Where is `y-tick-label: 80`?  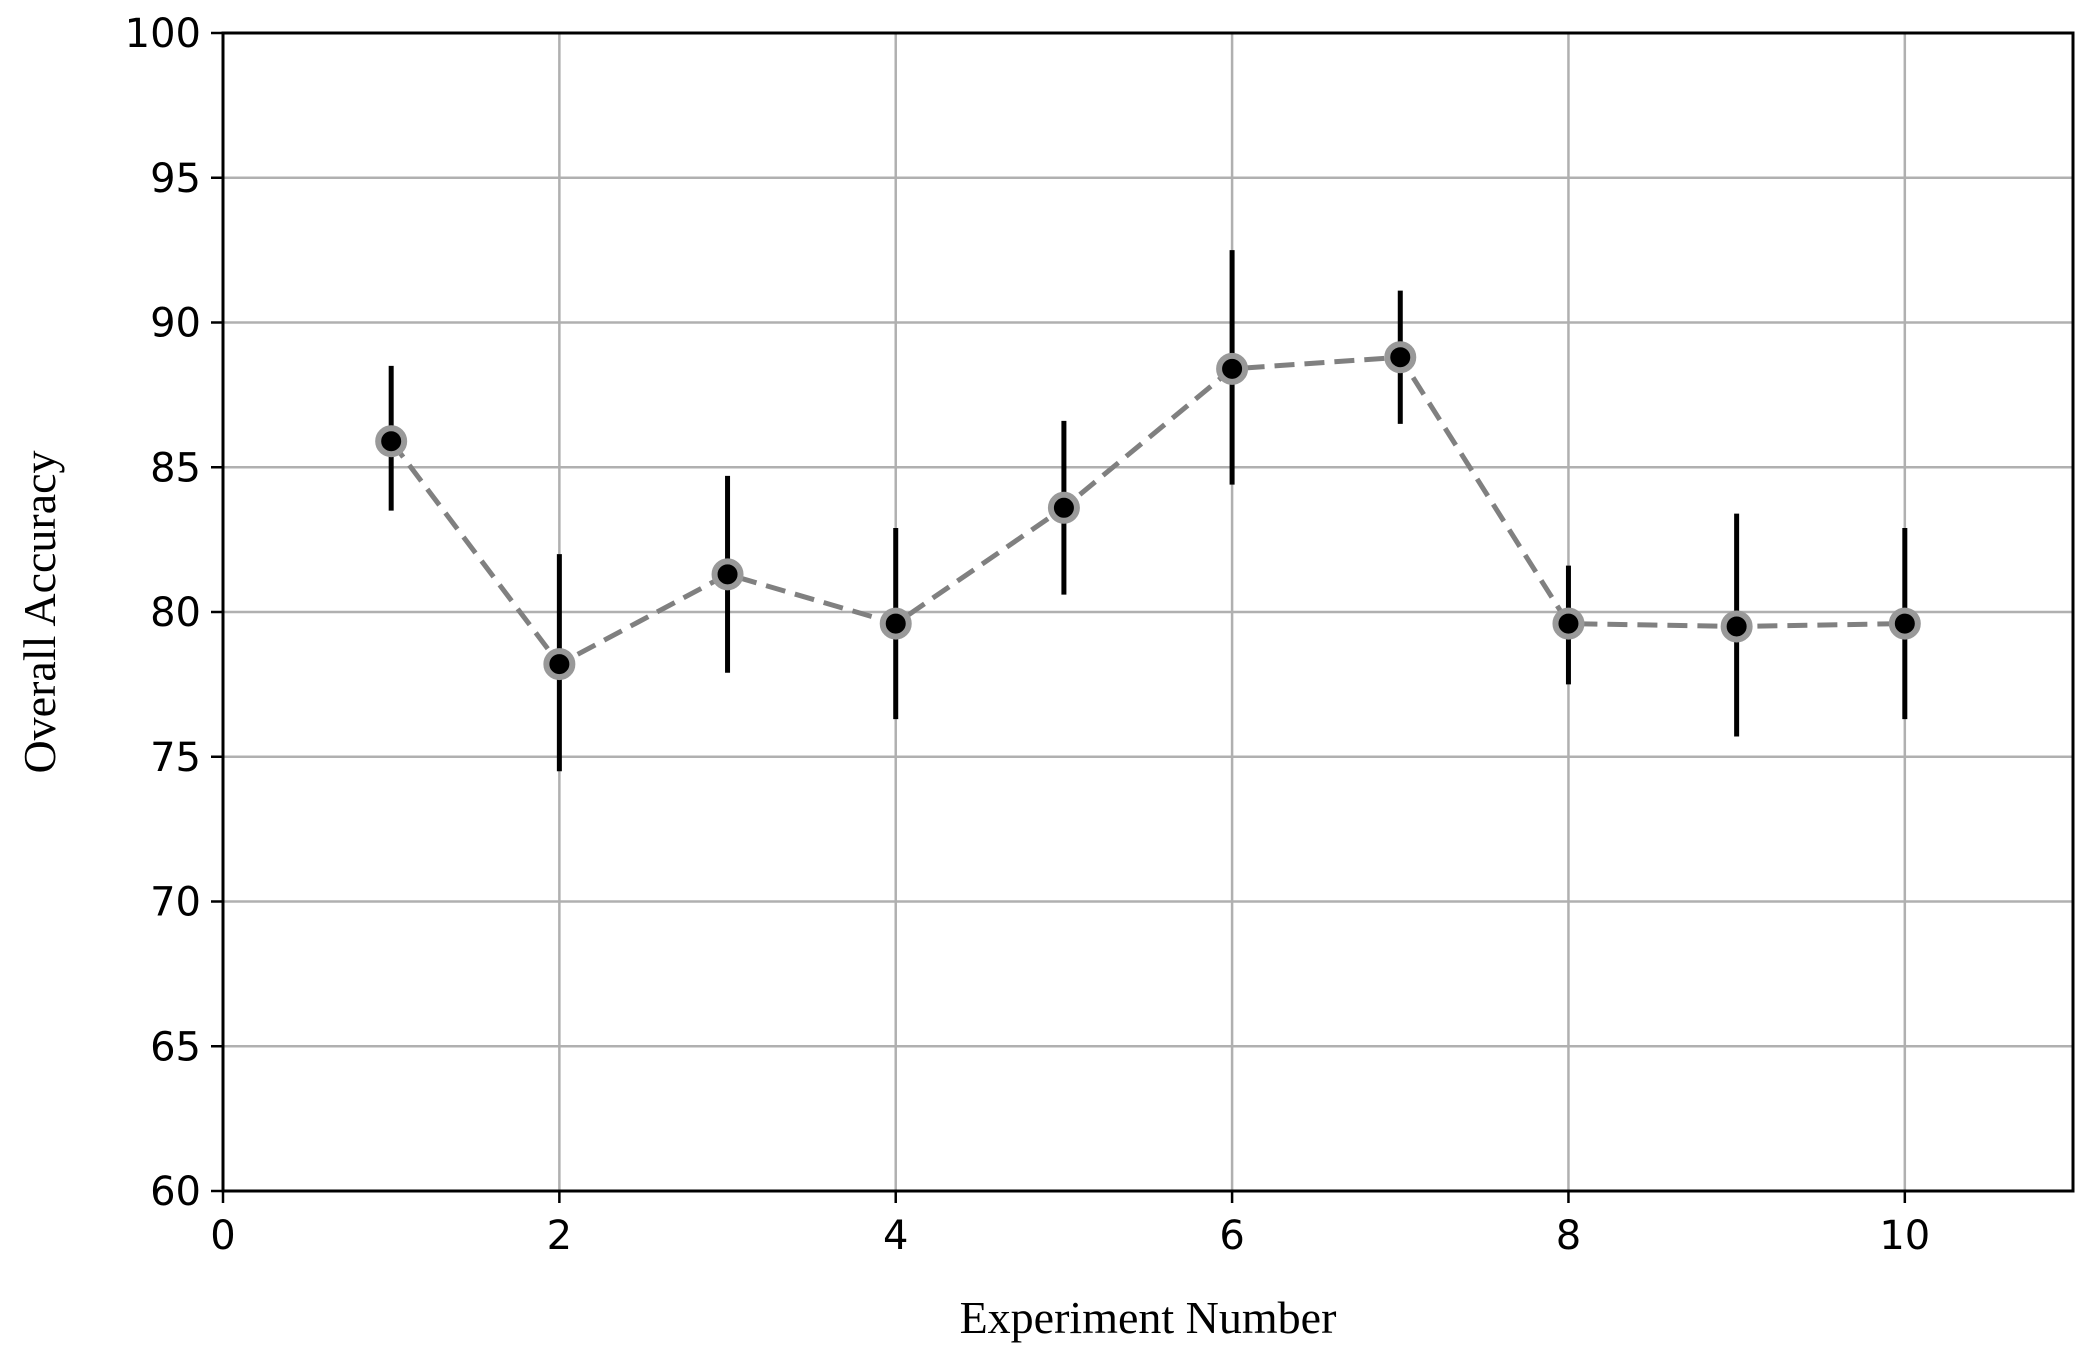 y-tick-label: 80 is located at coordinates (175, 613).